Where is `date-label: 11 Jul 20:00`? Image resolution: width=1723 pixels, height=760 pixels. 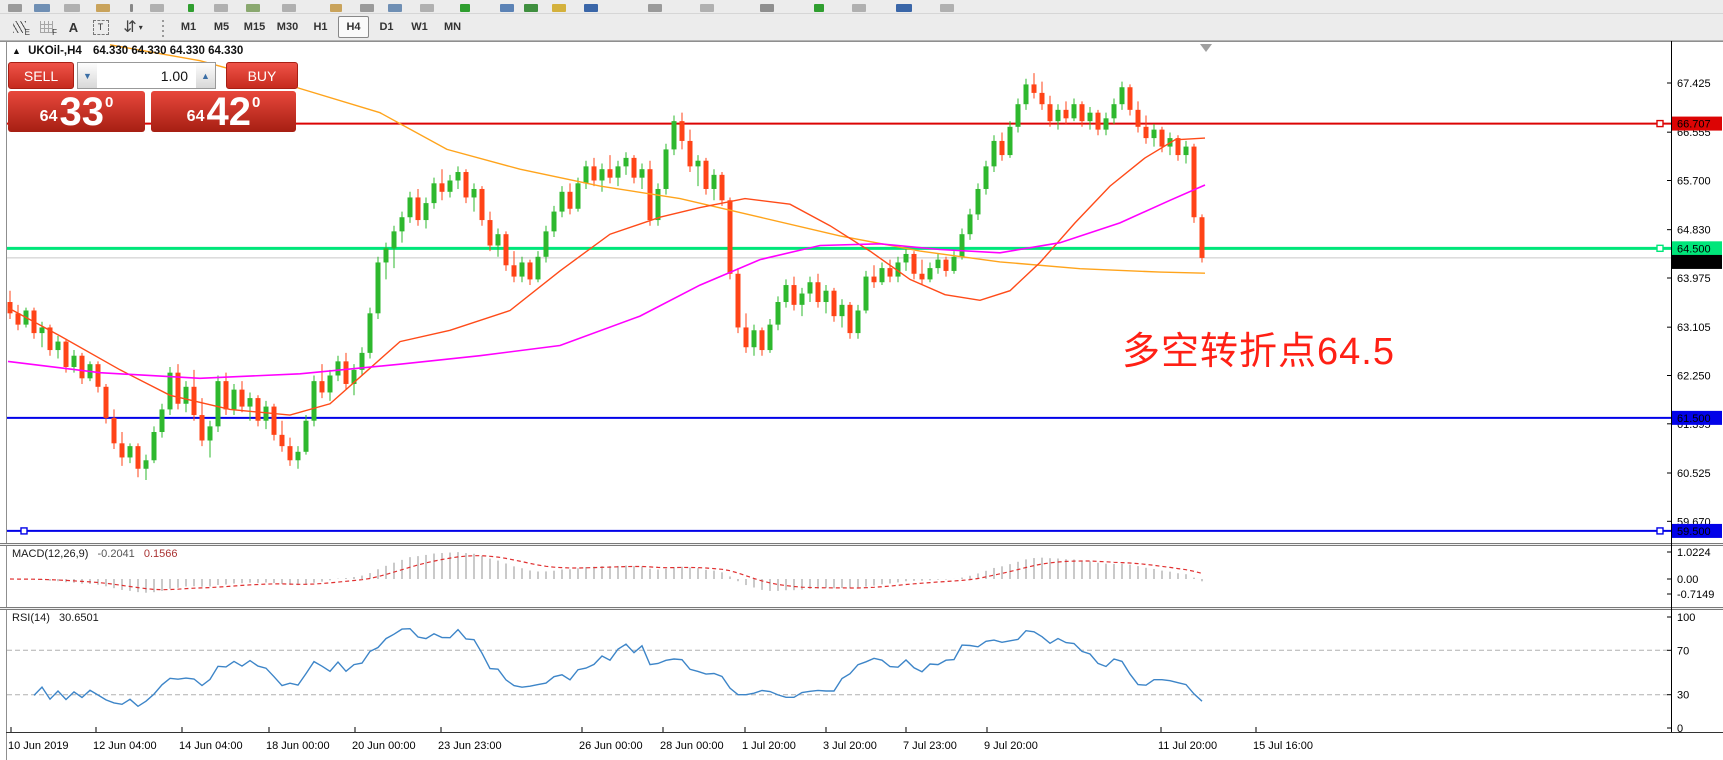
date-label: 11 Jul 20:00 is located at coordinates (1187, 746).